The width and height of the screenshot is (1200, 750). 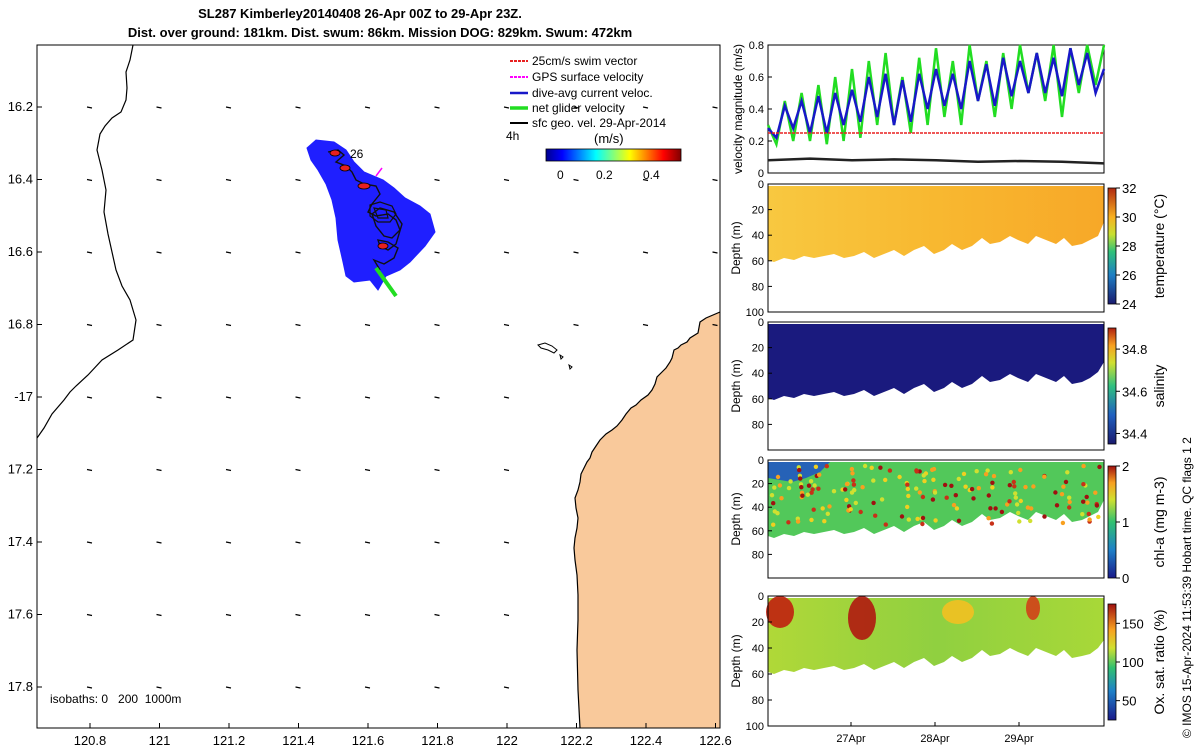 I want to click on map-x-tick-label: 121, so click(x=160, y=740).